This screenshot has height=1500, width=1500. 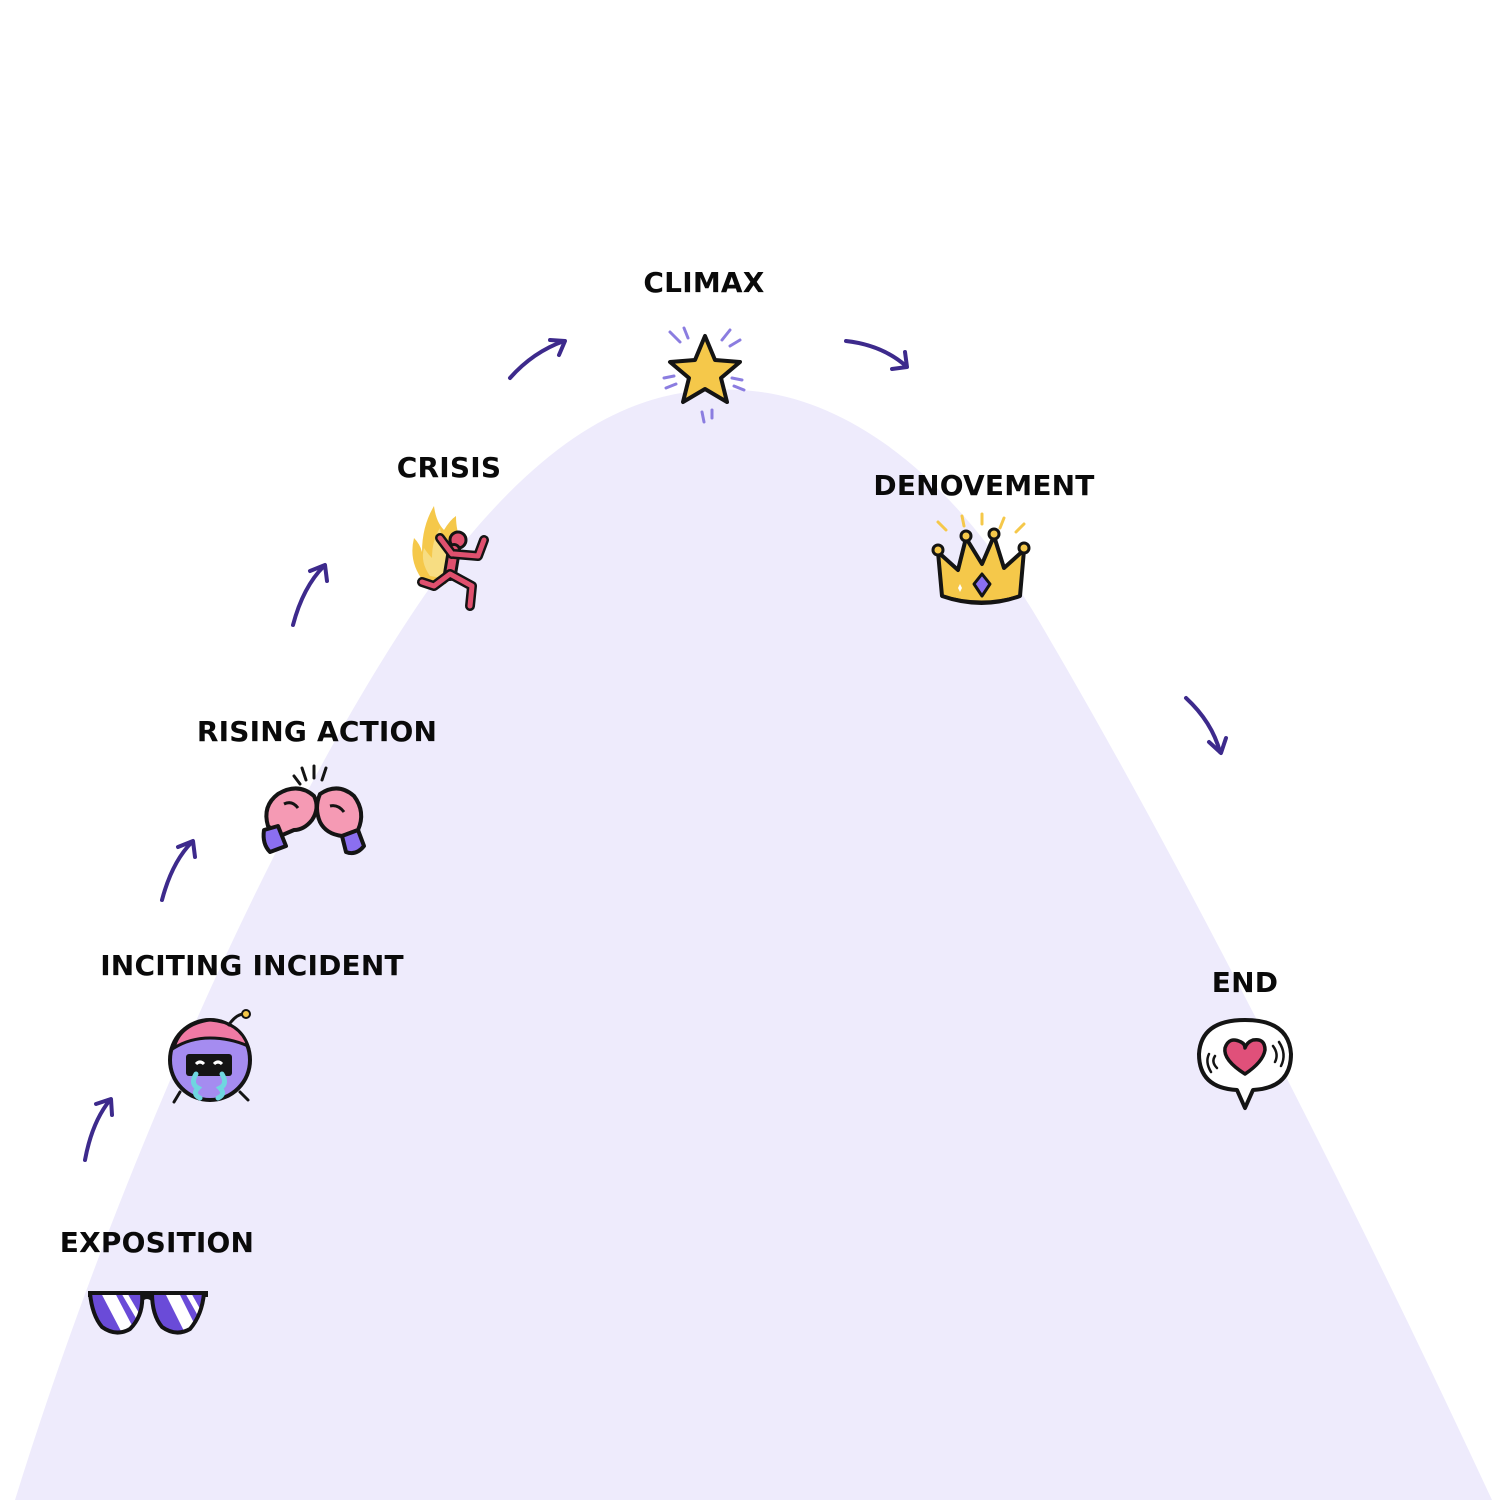 I want to click on stage-label-crisis: CRISIS, so click(x=449, y=467).